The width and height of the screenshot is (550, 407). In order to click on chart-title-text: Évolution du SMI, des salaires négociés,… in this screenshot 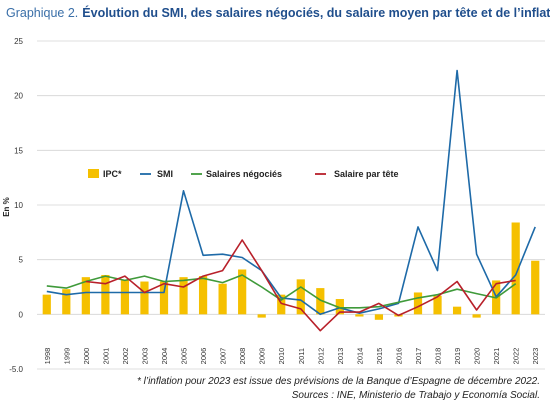, I will do `click(316, 13)`.